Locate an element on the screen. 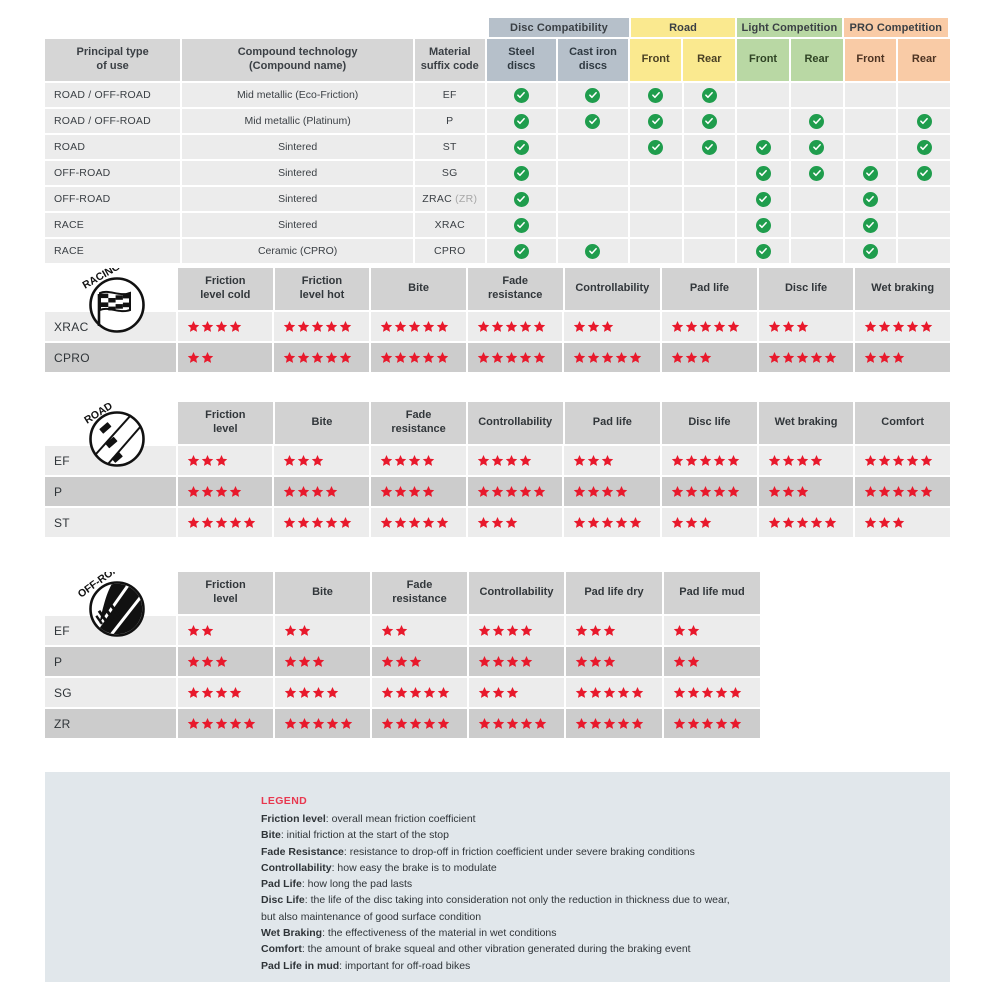  table-row: EF is located at coordinates (498, 460).